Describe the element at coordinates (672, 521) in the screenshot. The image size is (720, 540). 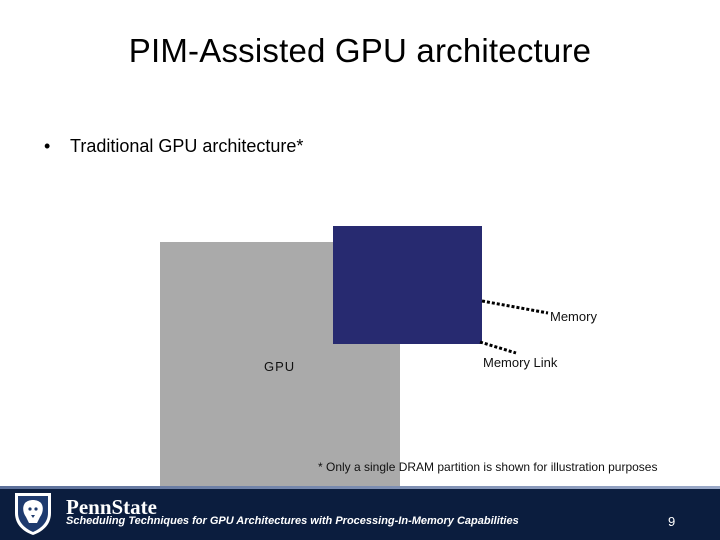
I see `page-number: 9` at that location.